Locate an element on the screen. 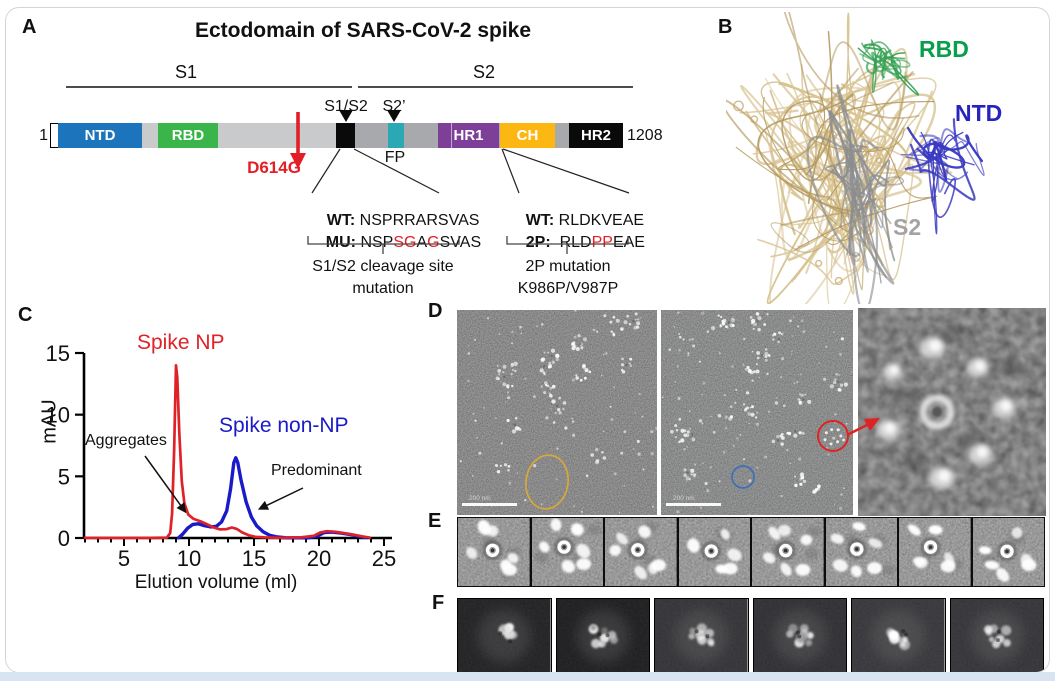 This screenshot has width=1055, height=681. twop-mu-prefix: 2P: is located at coordinates (538, 242).